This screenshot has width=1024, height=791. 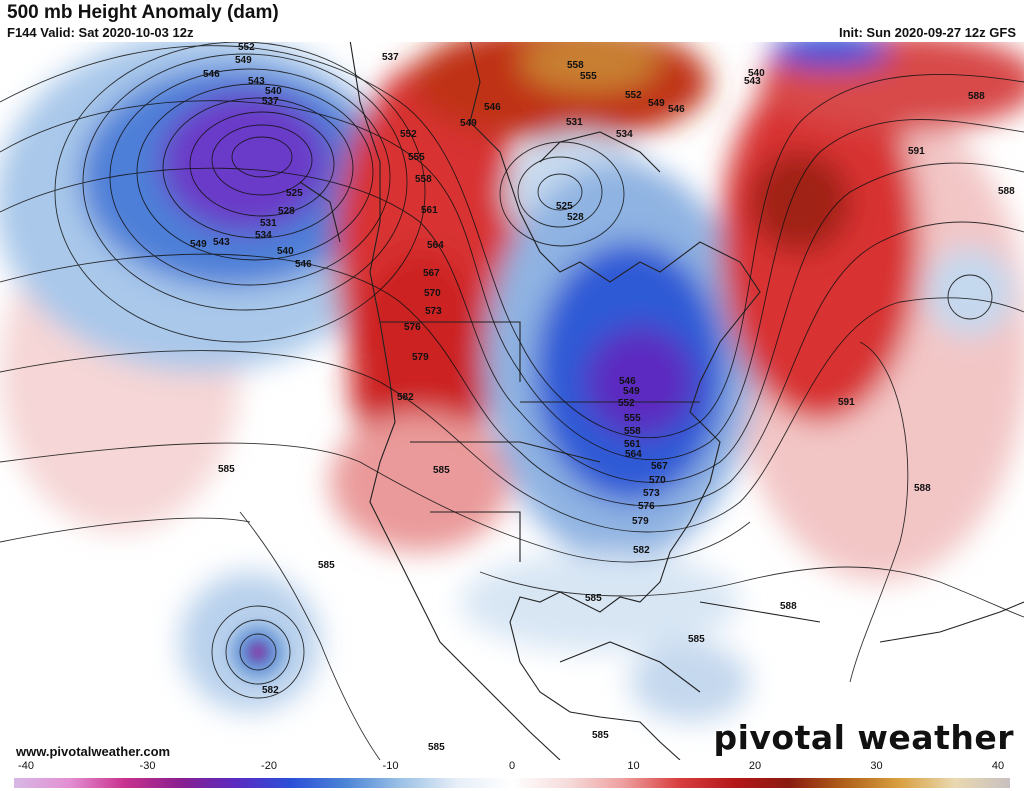 What do you see at coordinates (640, 382) in the screenshot?
I see `trough-great-lakes-core` at bounding box center [640, 382].